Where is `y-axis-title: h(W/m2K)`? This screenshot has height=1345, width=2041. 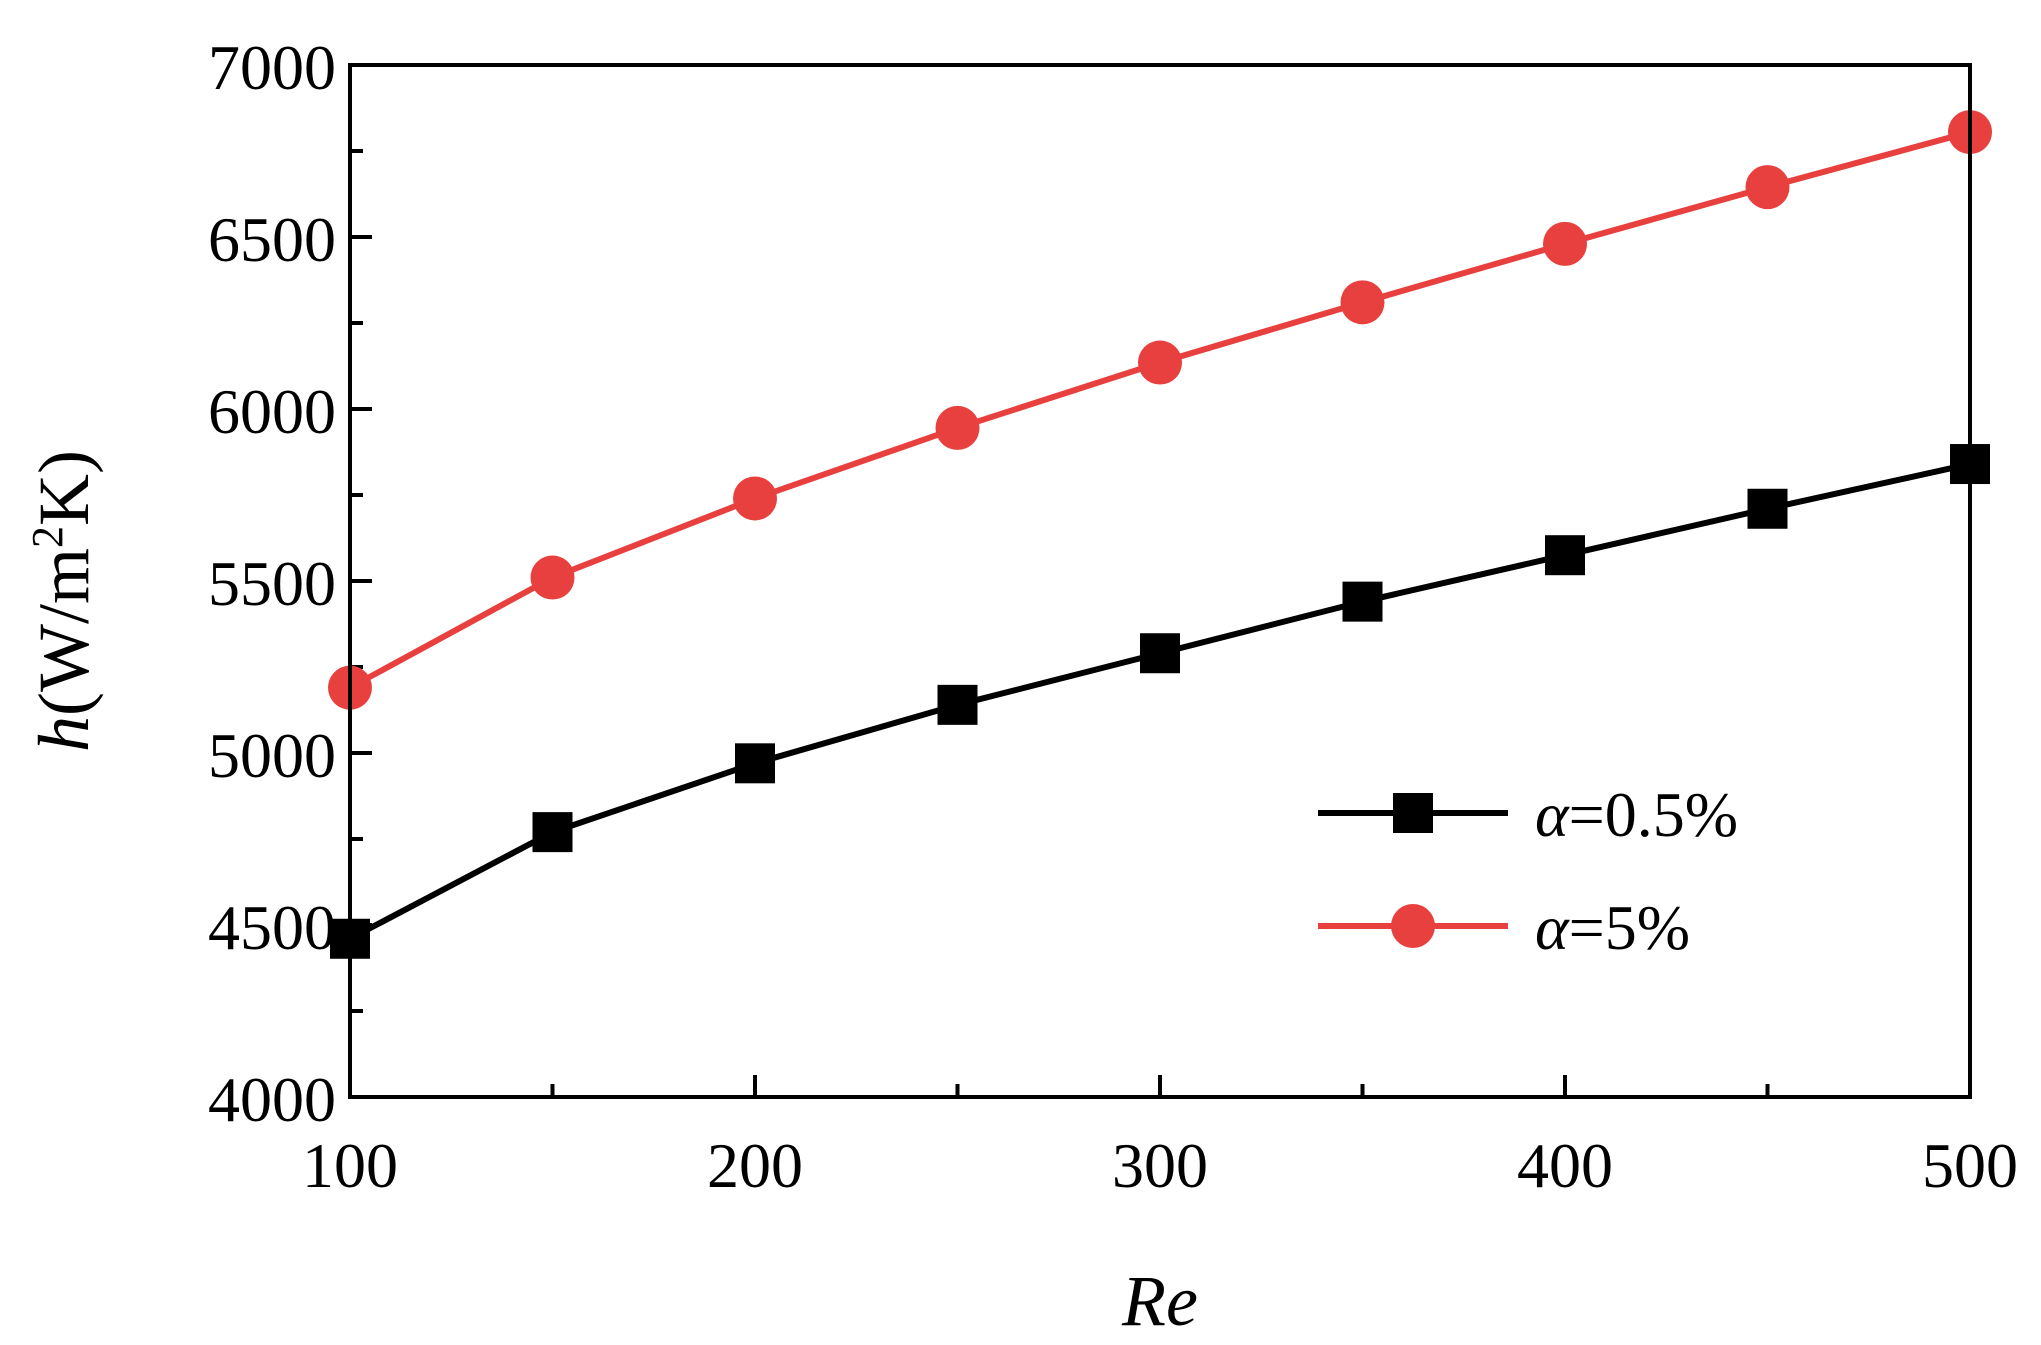 y-axis-title: h(W/m2K) is located at coordinates (63, 601).